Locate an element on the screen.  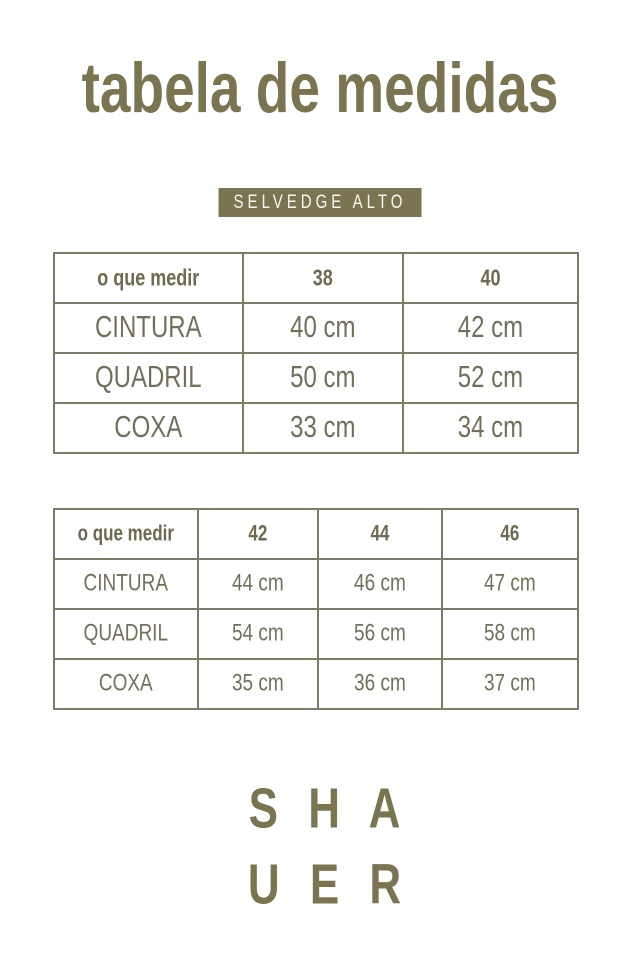
brand-logo-line-1: S H A is located at coordinates (329, 809).